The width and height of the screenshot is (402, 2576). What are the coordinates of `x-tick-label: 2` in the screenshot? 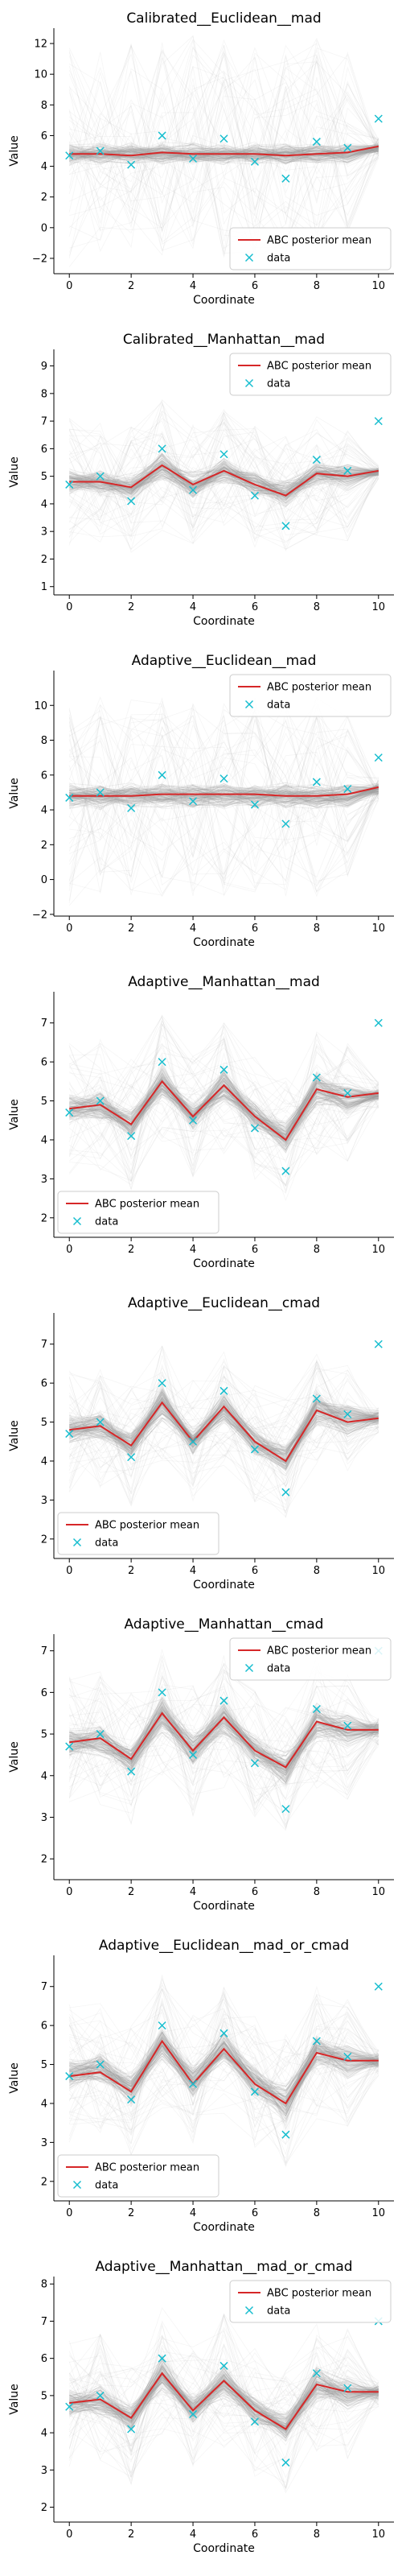 It's located at (131, 2213).